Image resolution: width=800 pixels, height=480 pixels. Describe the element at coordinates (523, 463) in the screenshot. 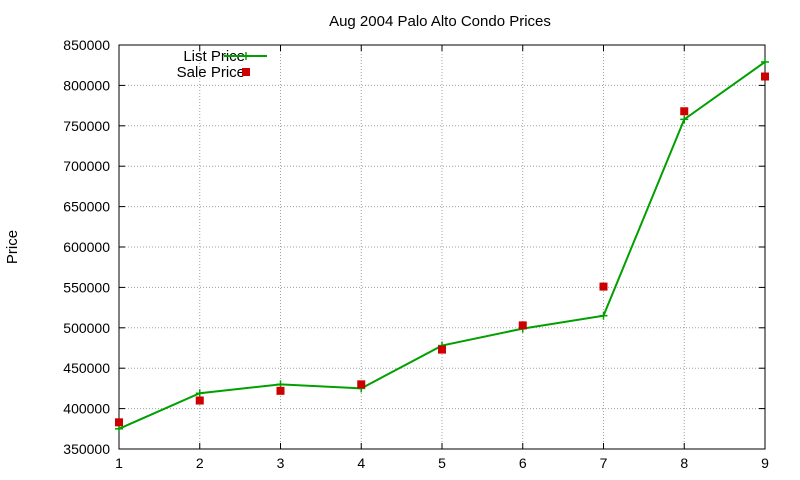

I see `x-tick-label: 6` at that location.